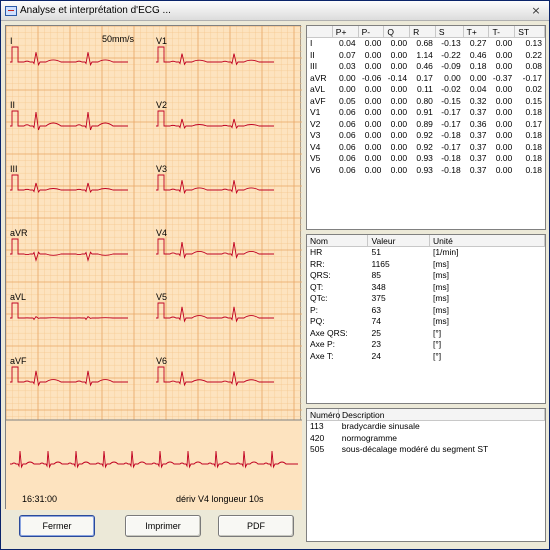 This screenshot has width=550, height=550. Describe the element at coordinates (426, 334) in the screenshot. I see `measure-row: Axe QRS: 25 [°]` at that location.